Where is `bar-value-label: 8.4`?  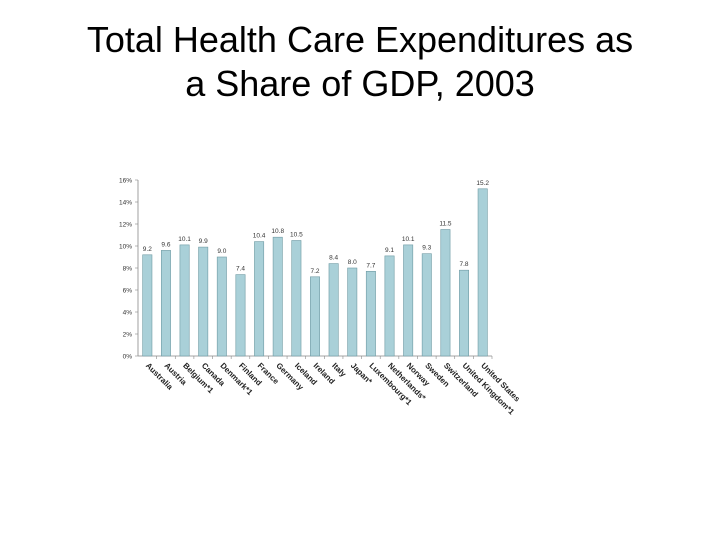 bar-value-label: 8.4 is located at coordinates (333, 258).